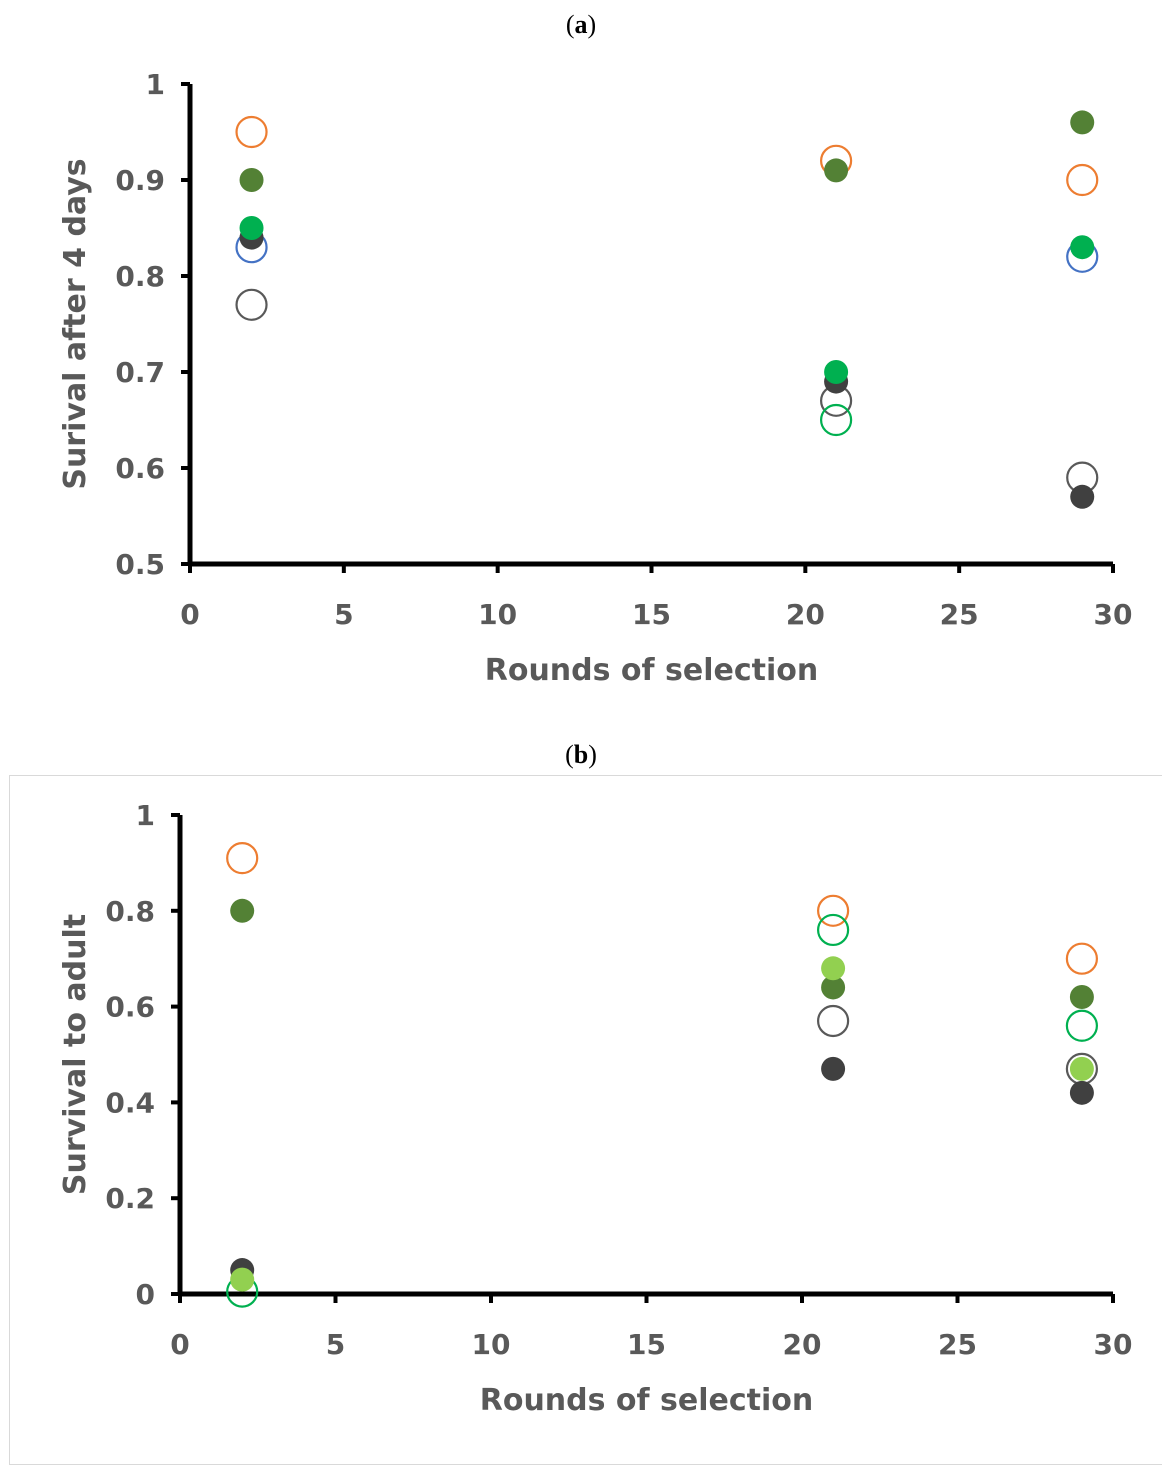  Describe the element at coordinates (130, 1102) in the screenshot. I see `y-tick-label: 0.4` at that location.